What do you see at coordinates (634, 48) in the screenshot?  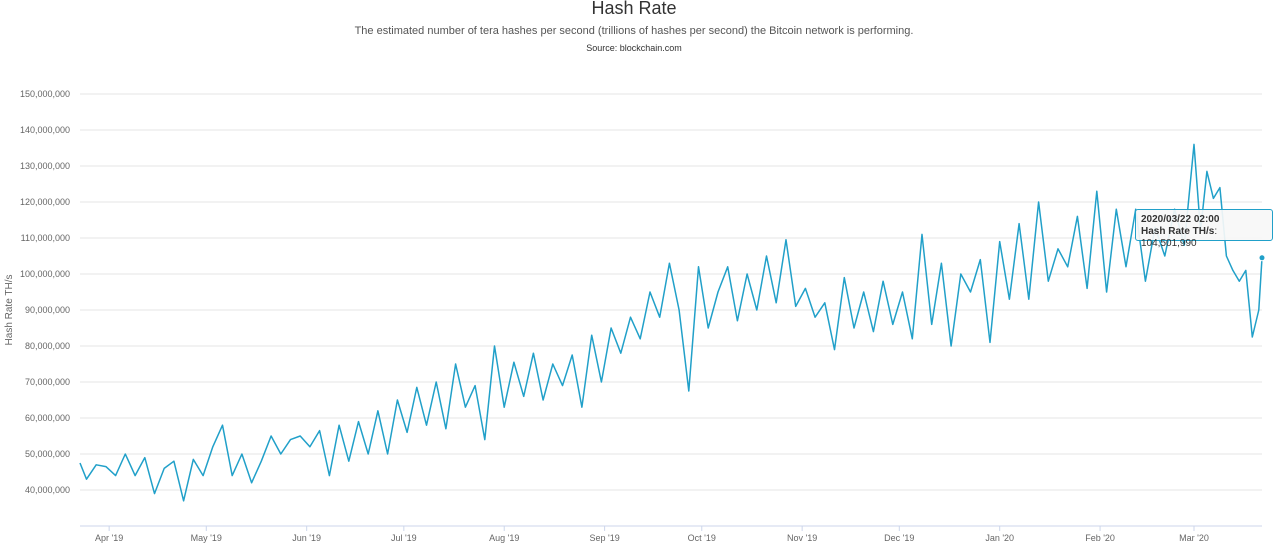 I see `chart-source: Source: blockchain.com` at bounding box center [634, 48].